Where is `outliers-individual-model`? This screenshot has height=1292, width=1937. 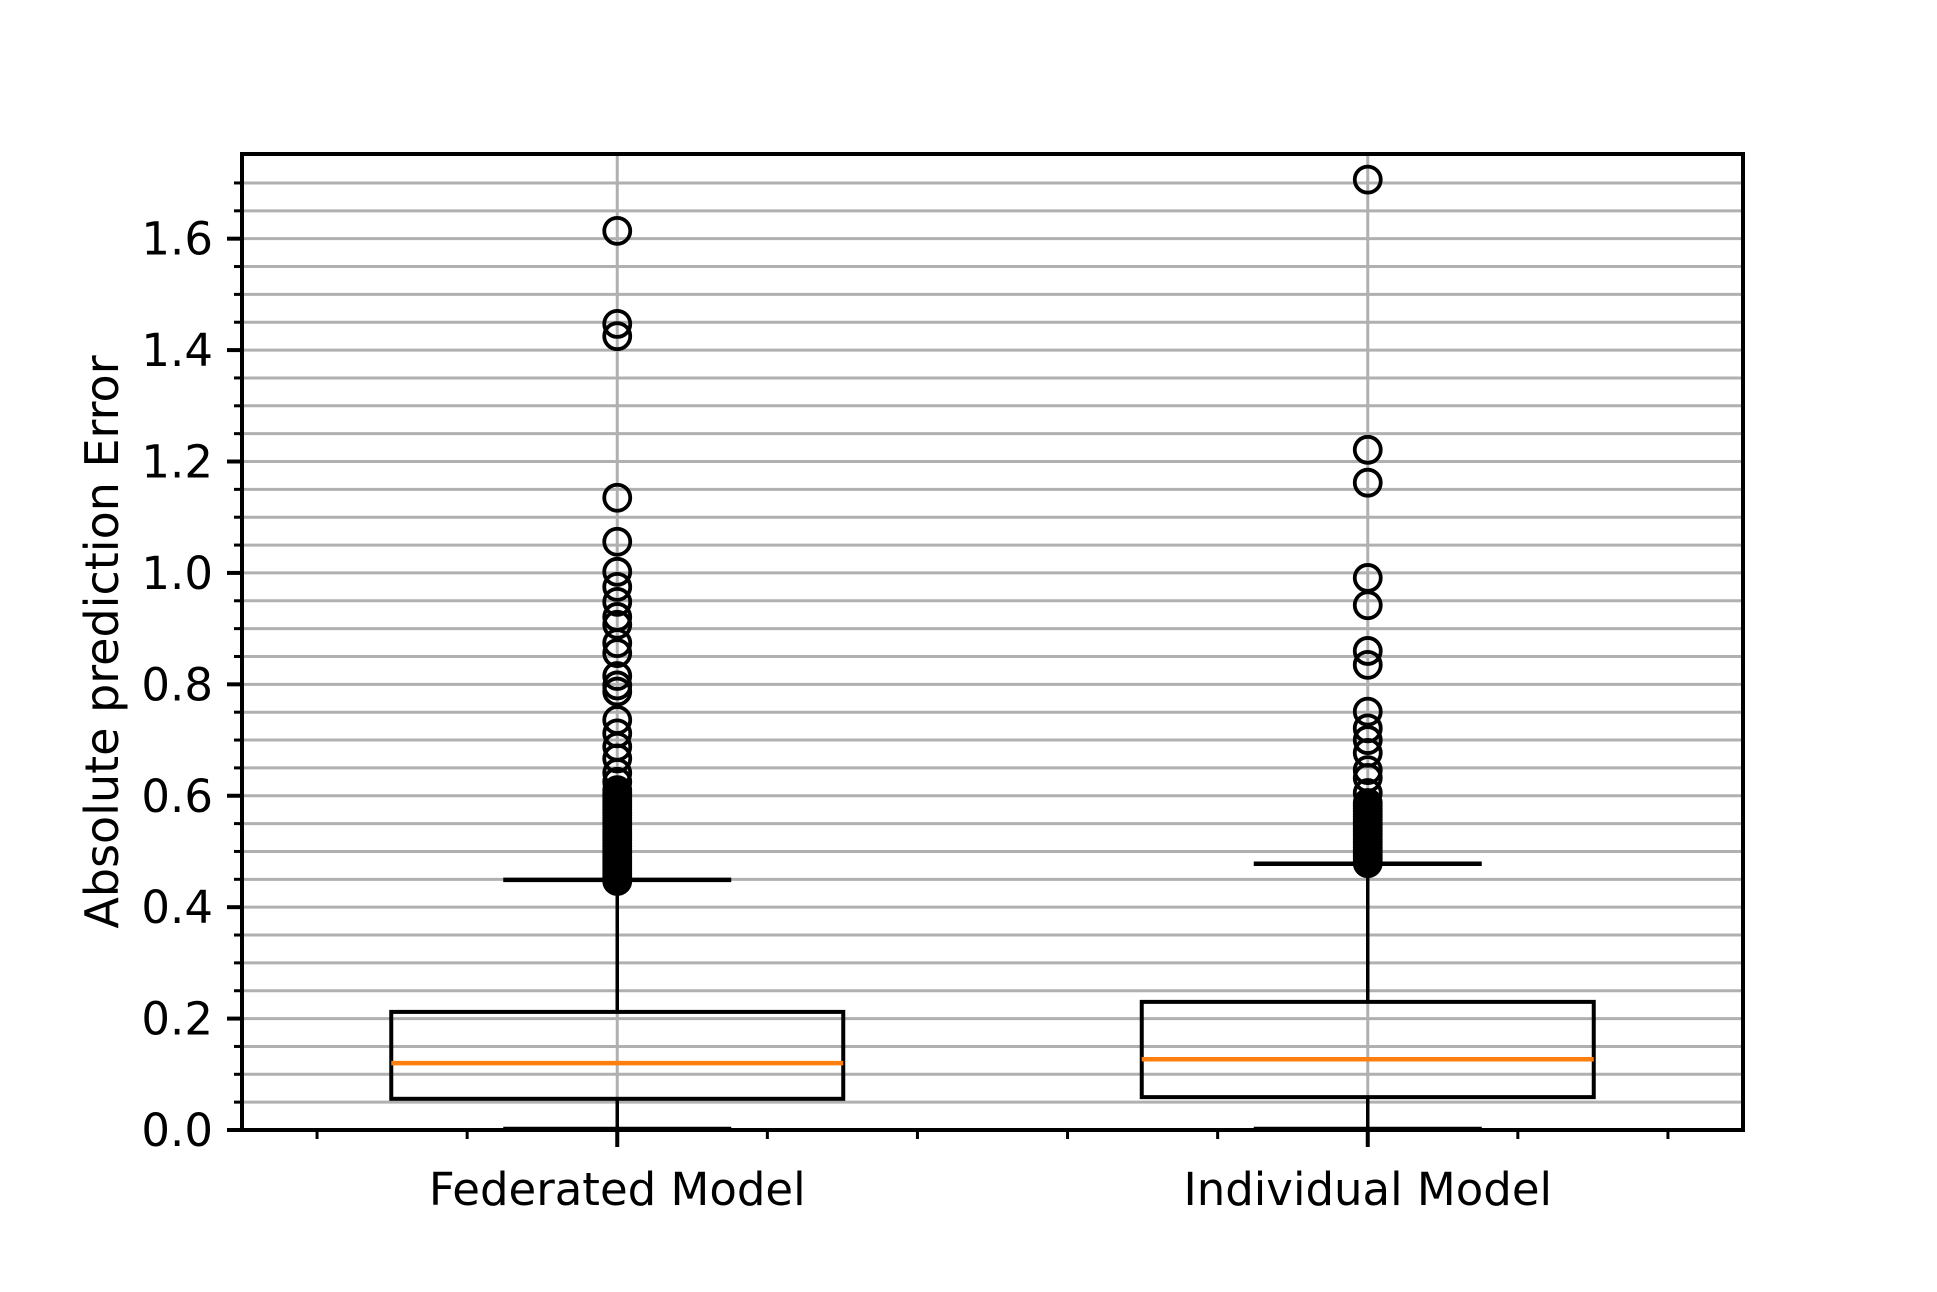
outliers-individual-model is located at coordinates (1367, 521).